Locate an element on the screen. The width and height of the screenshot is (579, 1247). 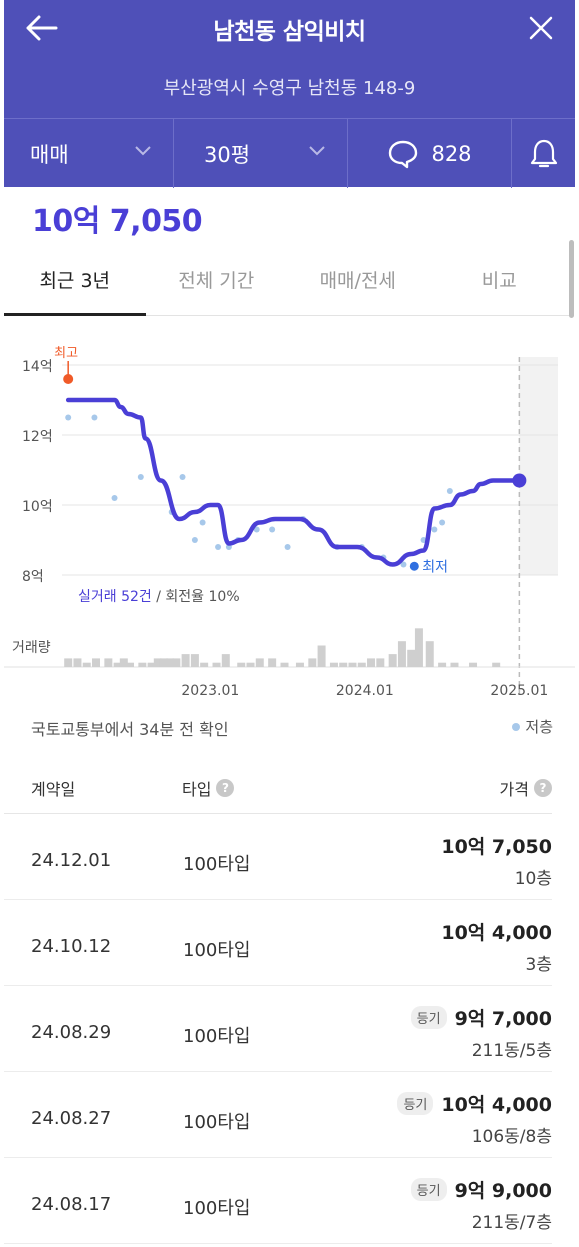
trade-count: 실거래 52건 is located at coordinates (115, 597).